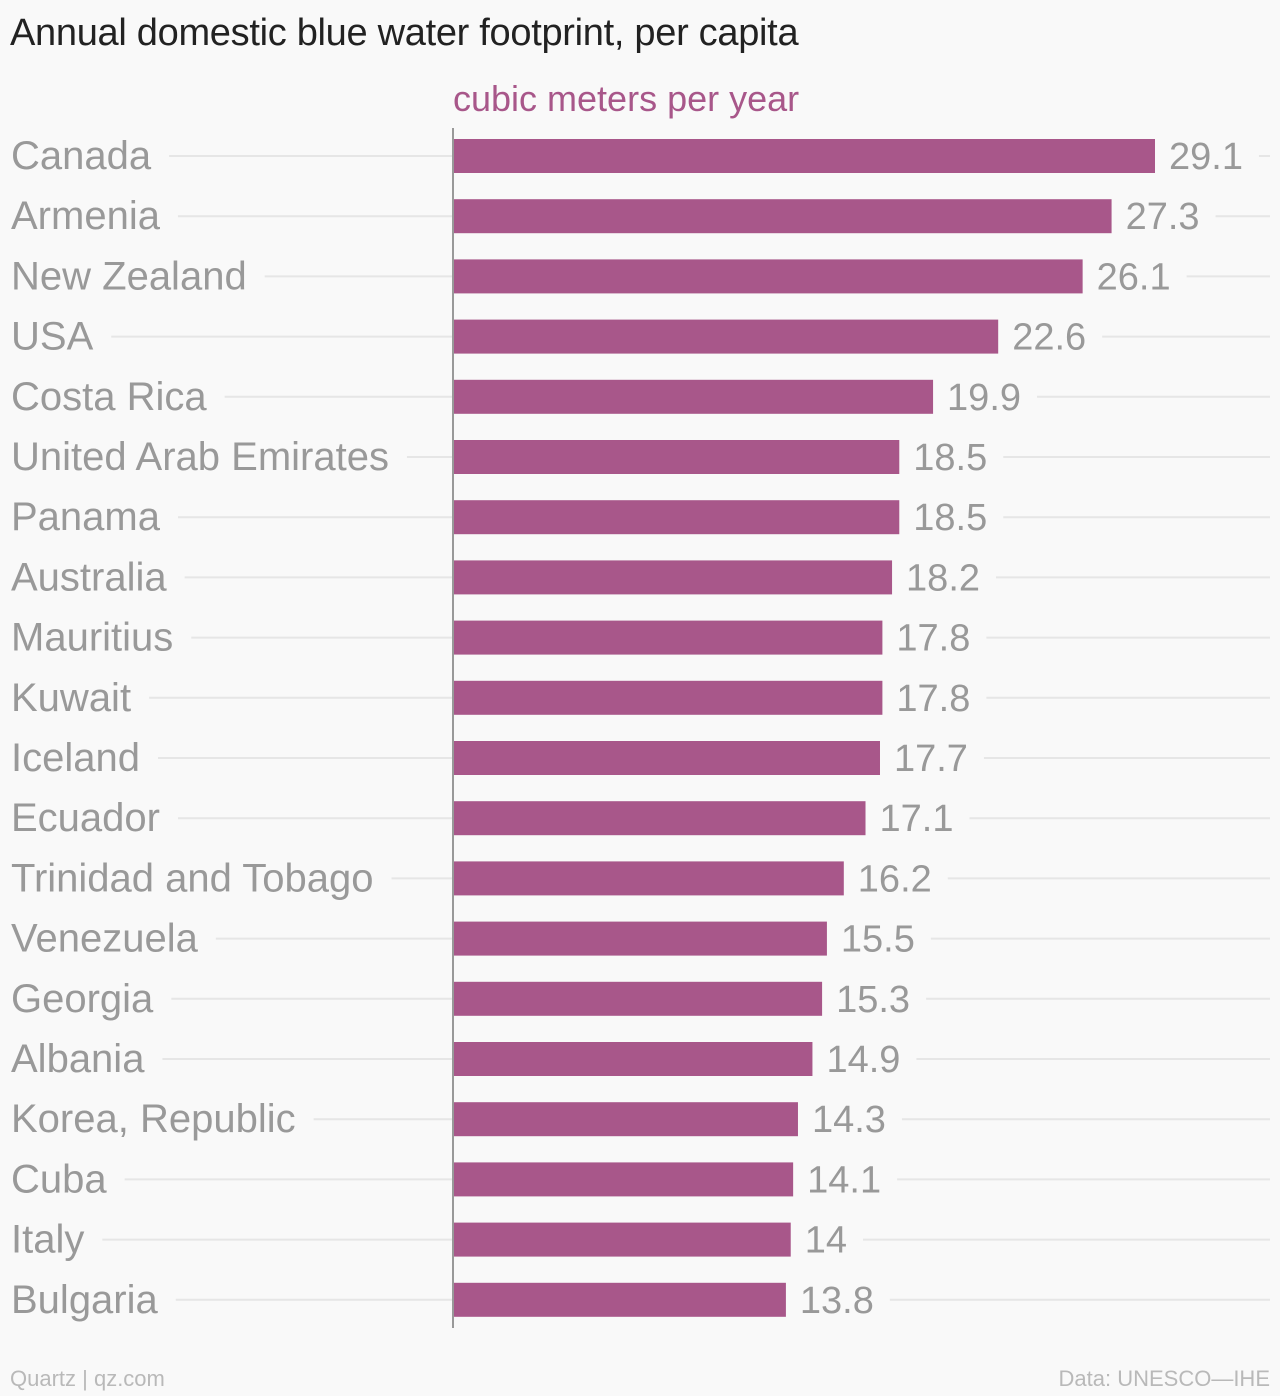  Describe the element at coordinates (873, 1000) in the screenshot. I see `value-label: 15.3` at that location.